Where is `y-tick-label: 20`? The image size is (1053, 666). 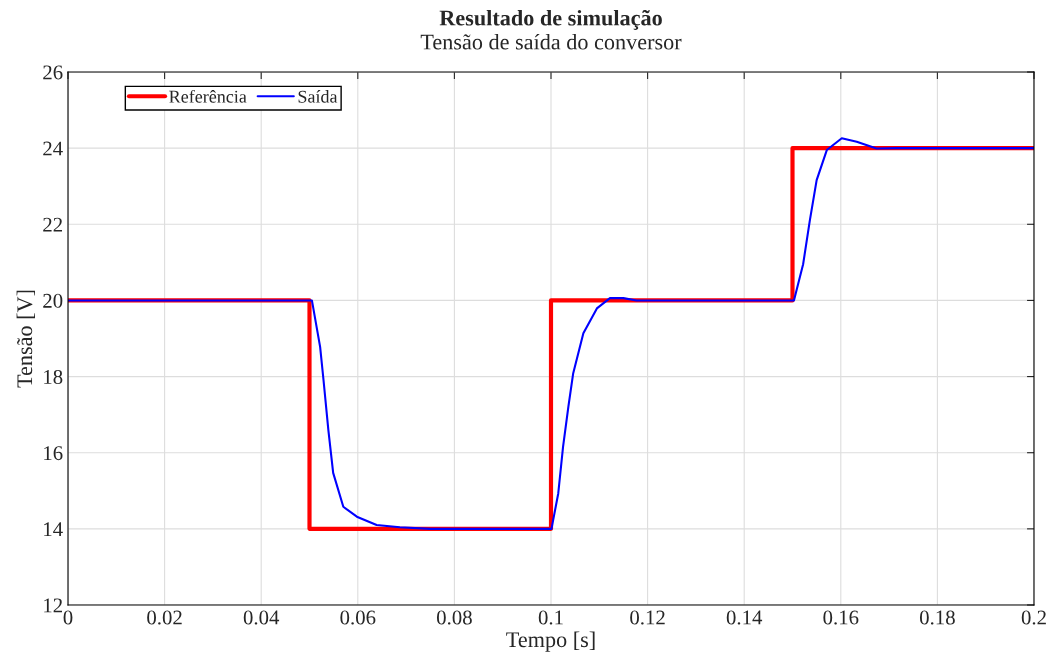 y-tick-label: 20 is located at coordinates (53, 300).